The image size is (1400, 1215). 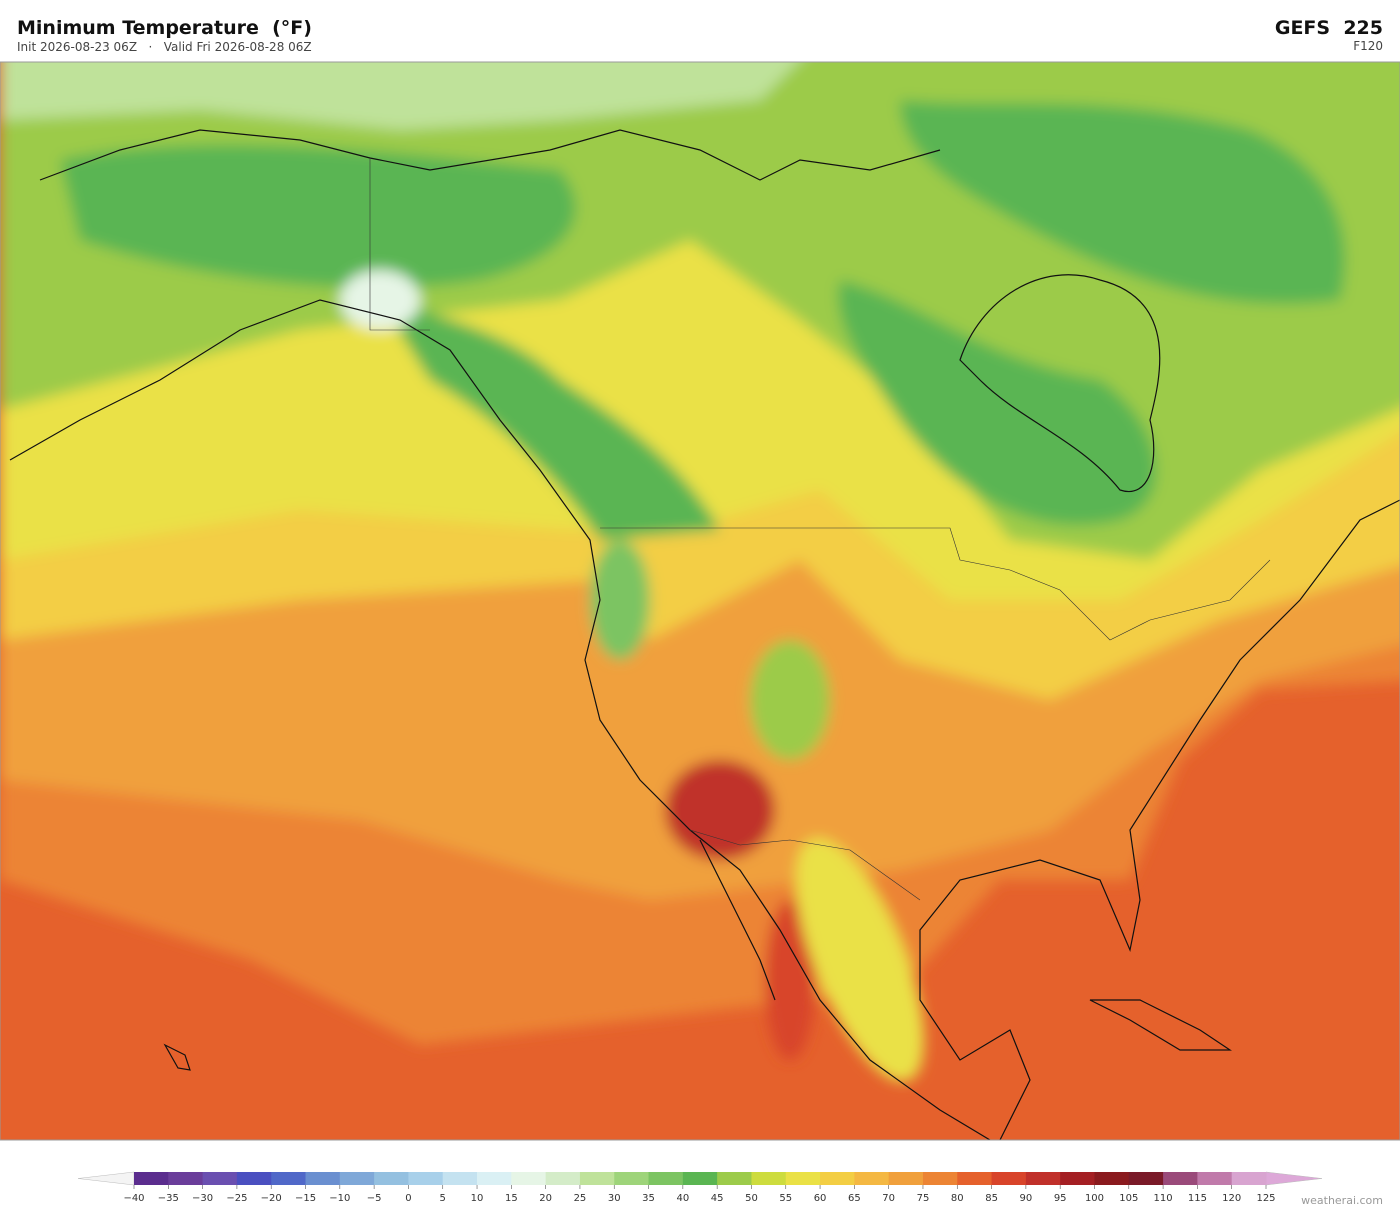 I want to click on colorbar-tick-label: 0, so click(x=408, y=1198).